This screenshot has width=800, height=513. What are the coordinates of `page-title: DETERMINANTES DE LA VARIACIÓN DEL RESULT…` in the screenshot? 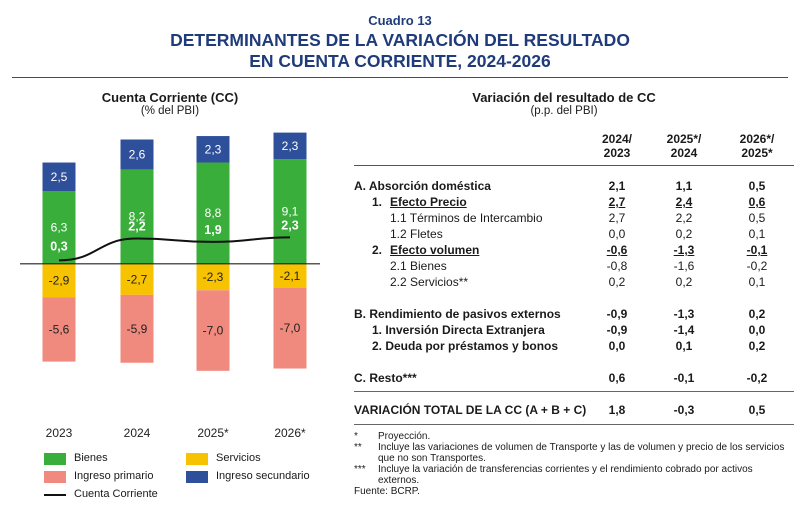 It's located at (400, 51).